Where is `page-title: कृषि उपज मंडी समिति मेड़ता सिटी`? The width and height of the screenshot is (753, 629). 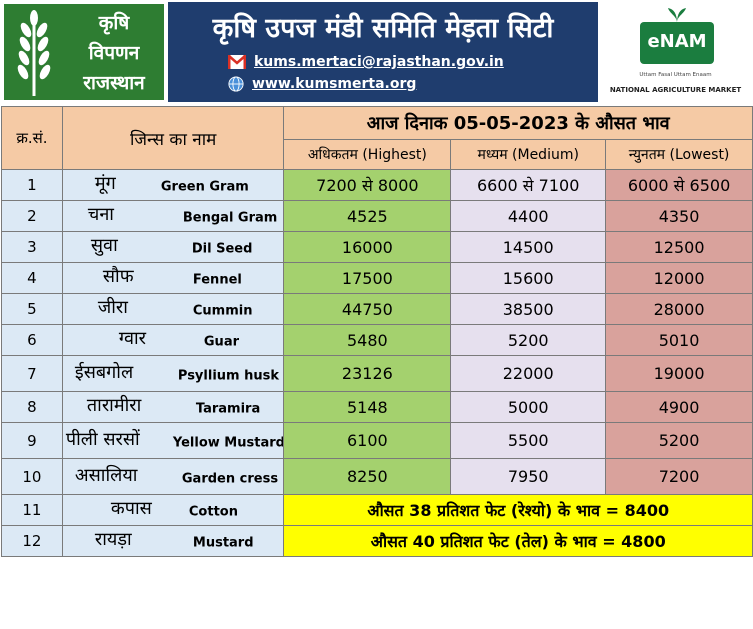 page-title: कृषि उपज मंडी समिति मेड़ता सिटी is located at coordinates (383, 28).